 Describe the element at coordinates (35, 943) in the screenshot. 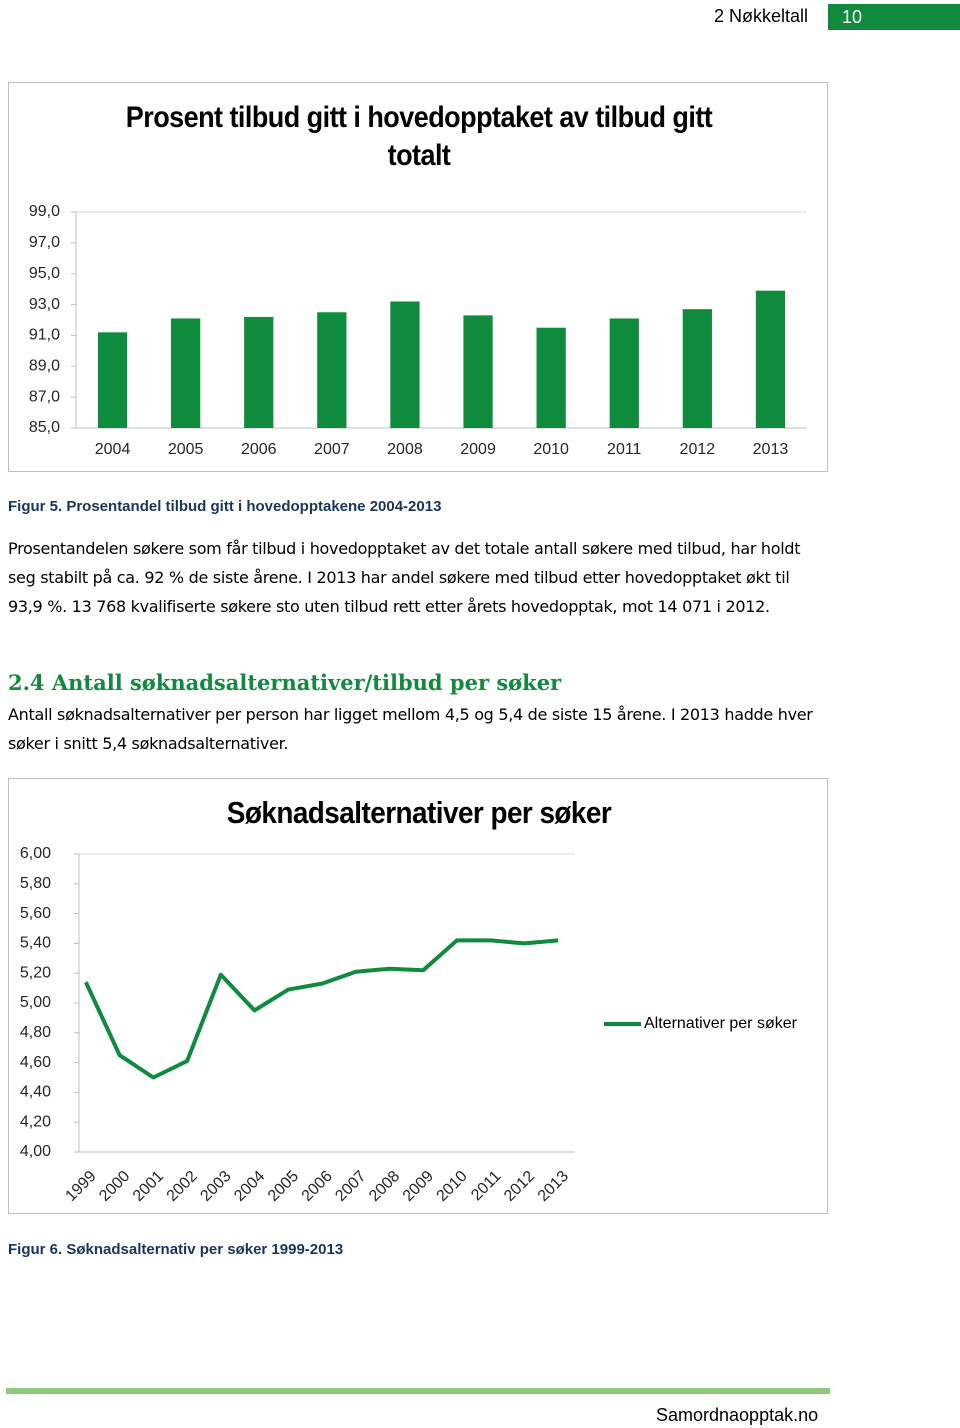

I see `y-tick-label: 5,40` at that location.